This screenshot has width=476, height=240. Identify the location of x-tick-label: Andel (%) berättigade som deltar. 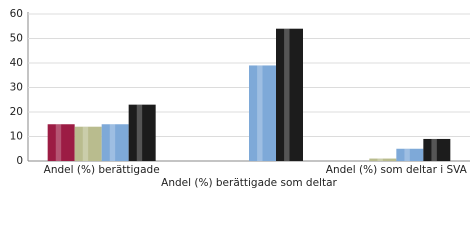
(249, 183).